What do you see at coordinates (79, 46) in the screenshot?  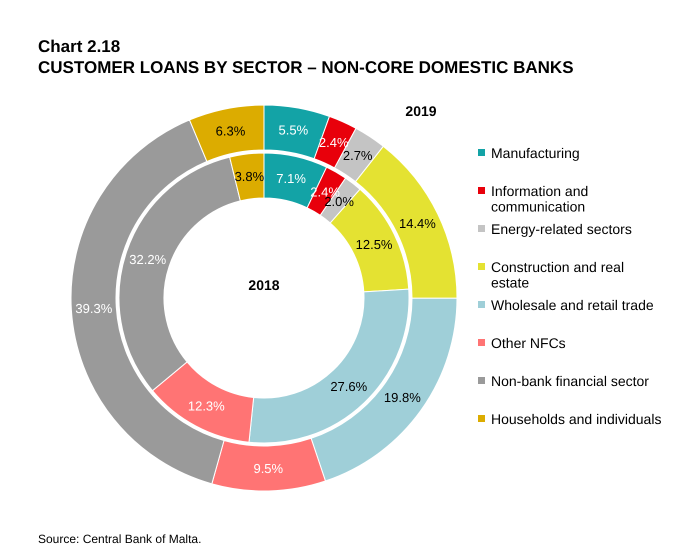 I see `chart-title: Chart 2.18` at bounding box center [79, 46].